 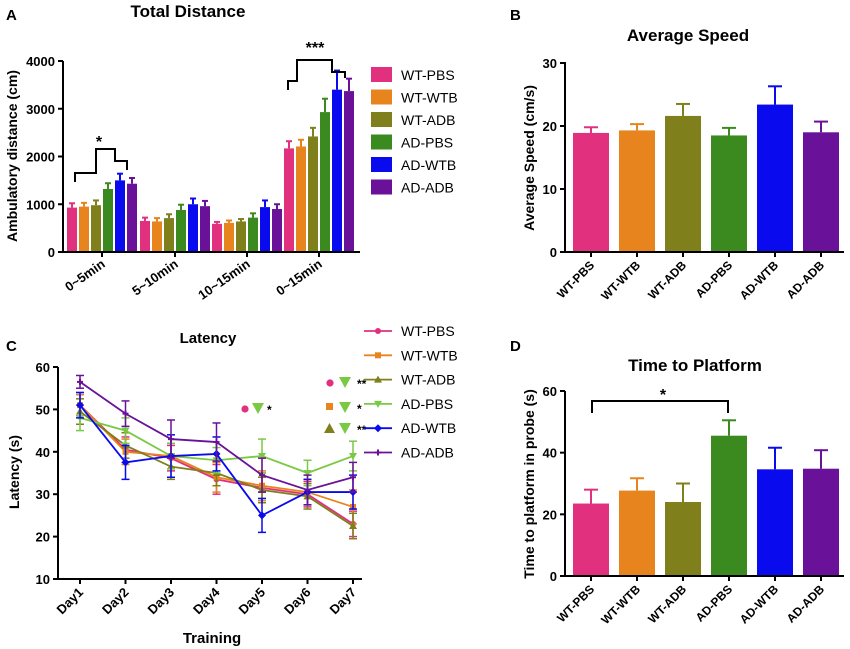 What do you see at coordinates (359, 409) in the screenshot?
I see `annot-sig-3: *` at bounding box center [359, 409].